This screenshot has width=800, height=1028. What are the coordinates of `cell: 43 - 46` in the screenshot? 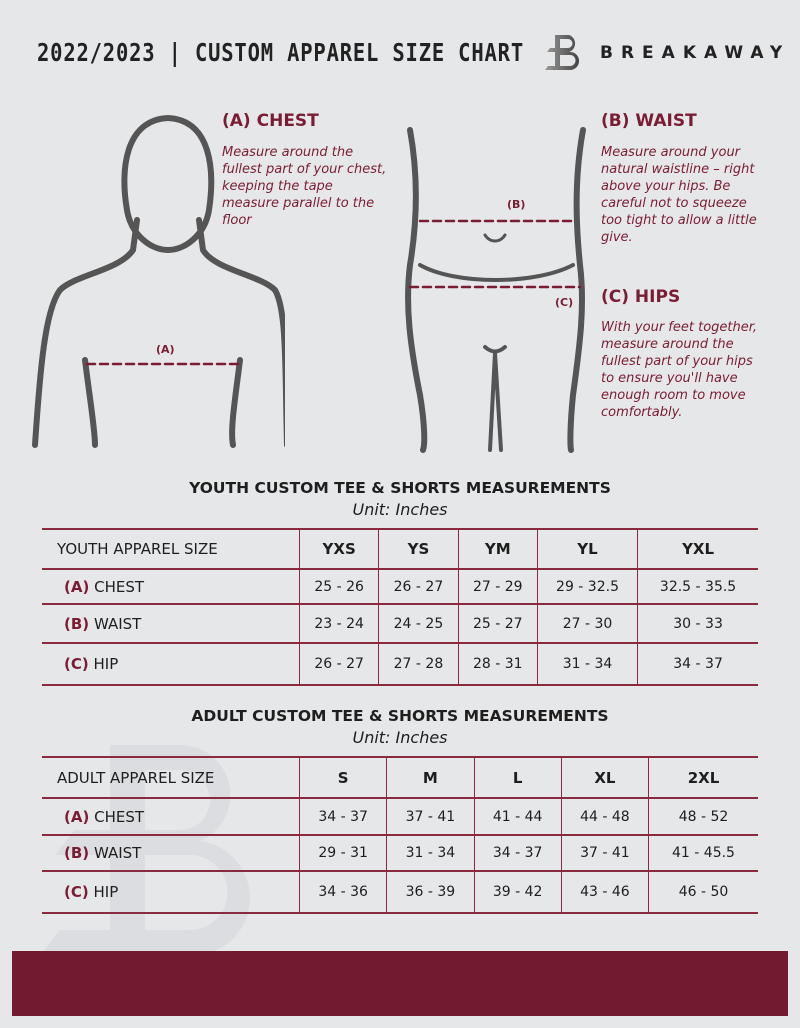 It's located at (604, 892).